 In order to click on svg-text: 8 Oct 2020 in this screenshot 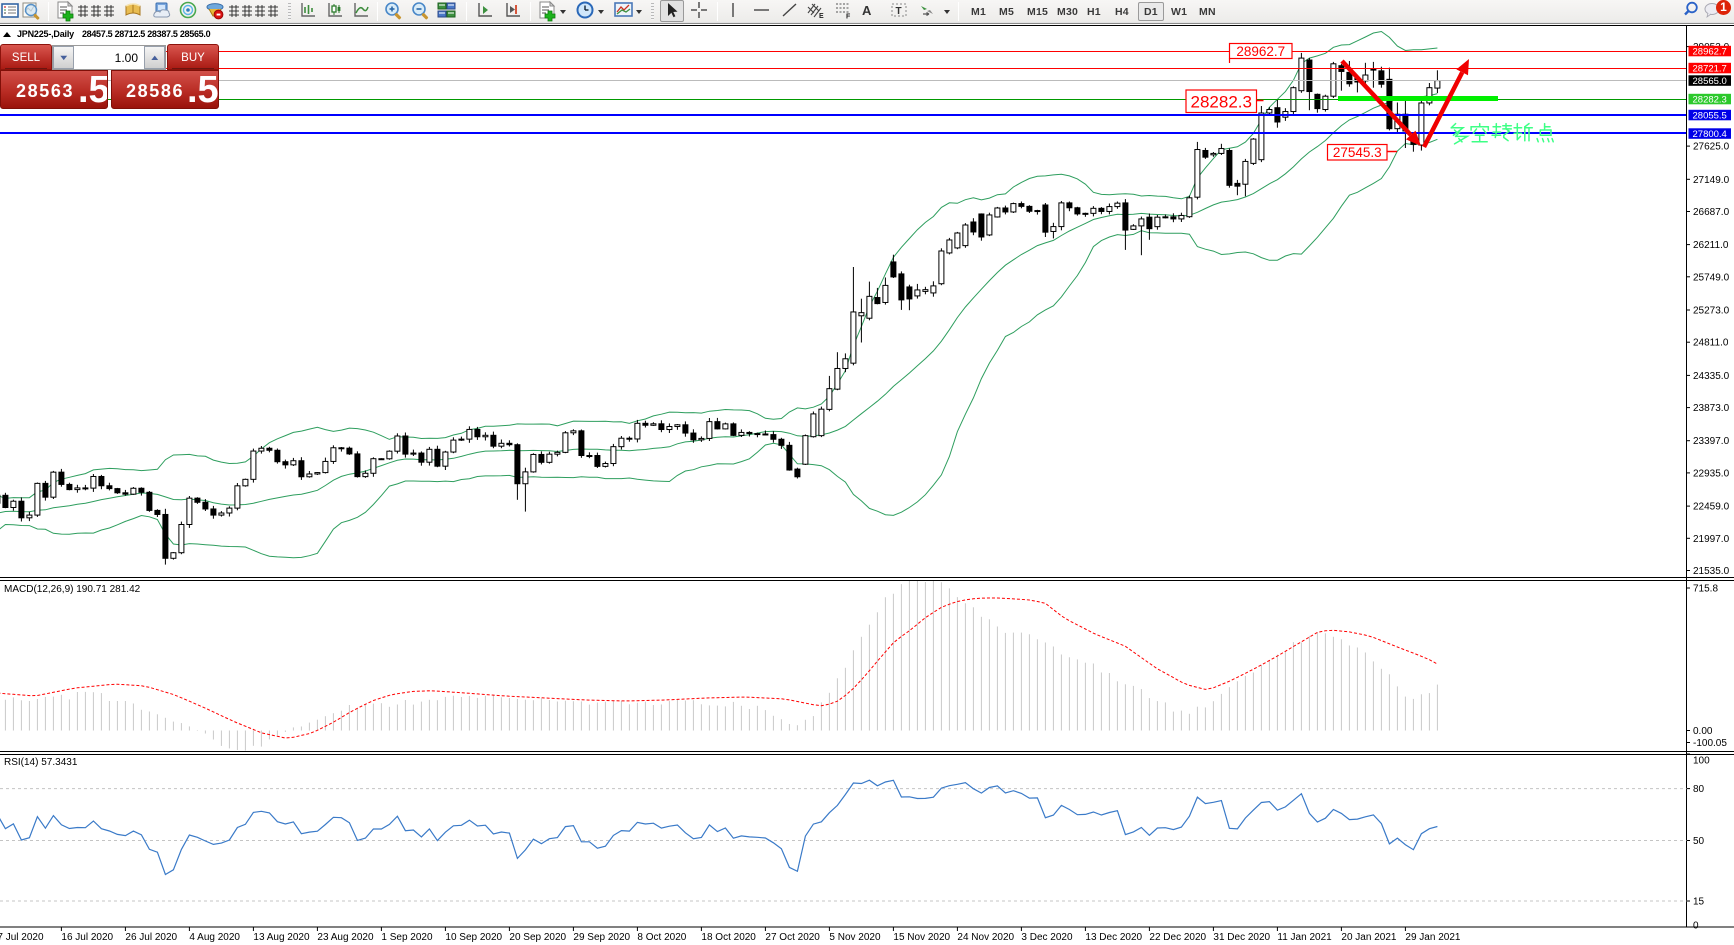, I will do `click(661, 937)`.